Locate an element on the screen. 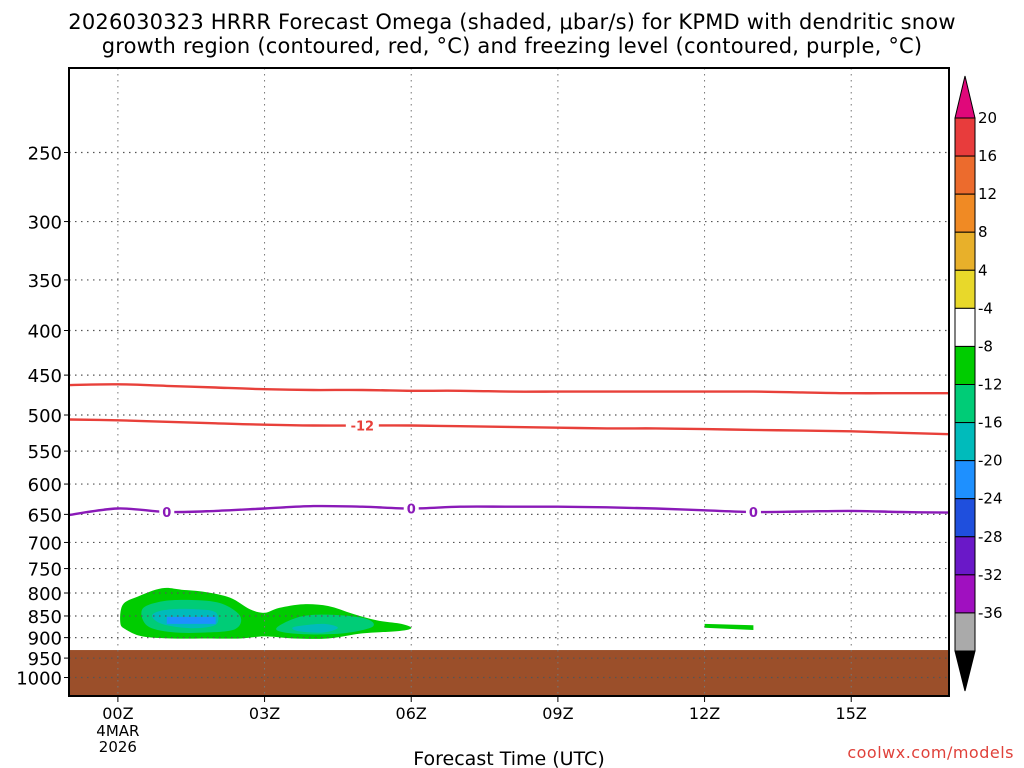 This screenshot has height=768, width=1024. x-axis-label: Forecast Time (UTC) is located at coordinates (508, 758).